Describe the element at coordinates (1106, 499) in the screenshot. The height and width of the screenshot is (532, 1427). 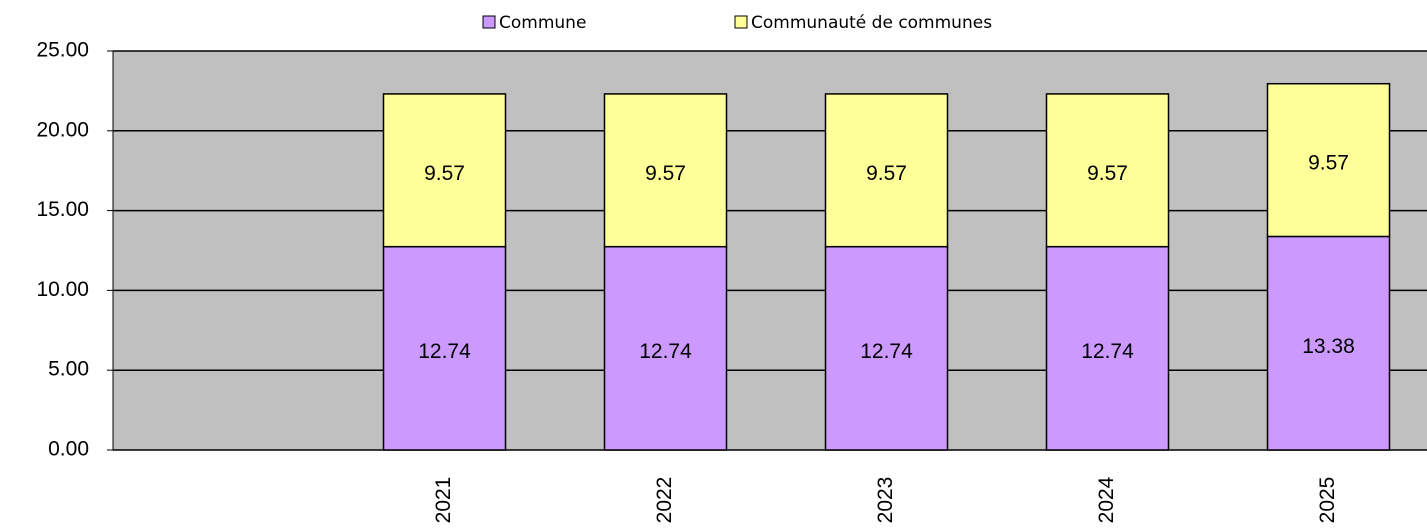
I see `x-tick-label: 2024` at that location.